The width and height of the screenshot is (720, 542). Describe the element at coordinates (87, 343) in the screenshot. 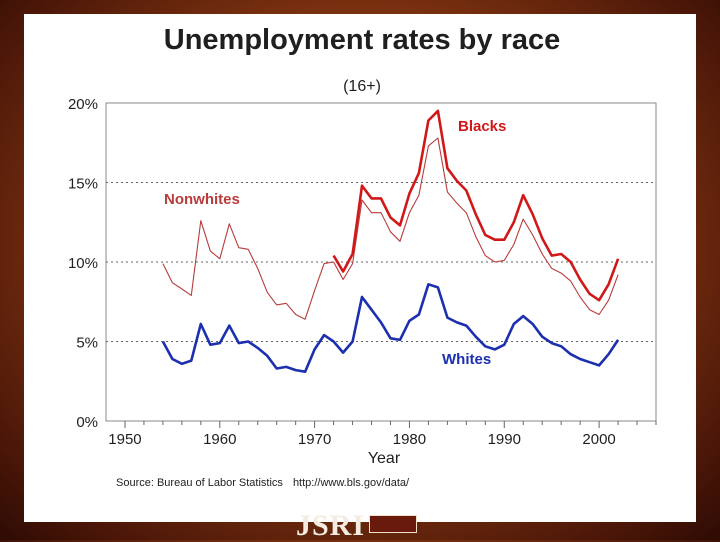

I see `y-tick-label: 5%` at that location.